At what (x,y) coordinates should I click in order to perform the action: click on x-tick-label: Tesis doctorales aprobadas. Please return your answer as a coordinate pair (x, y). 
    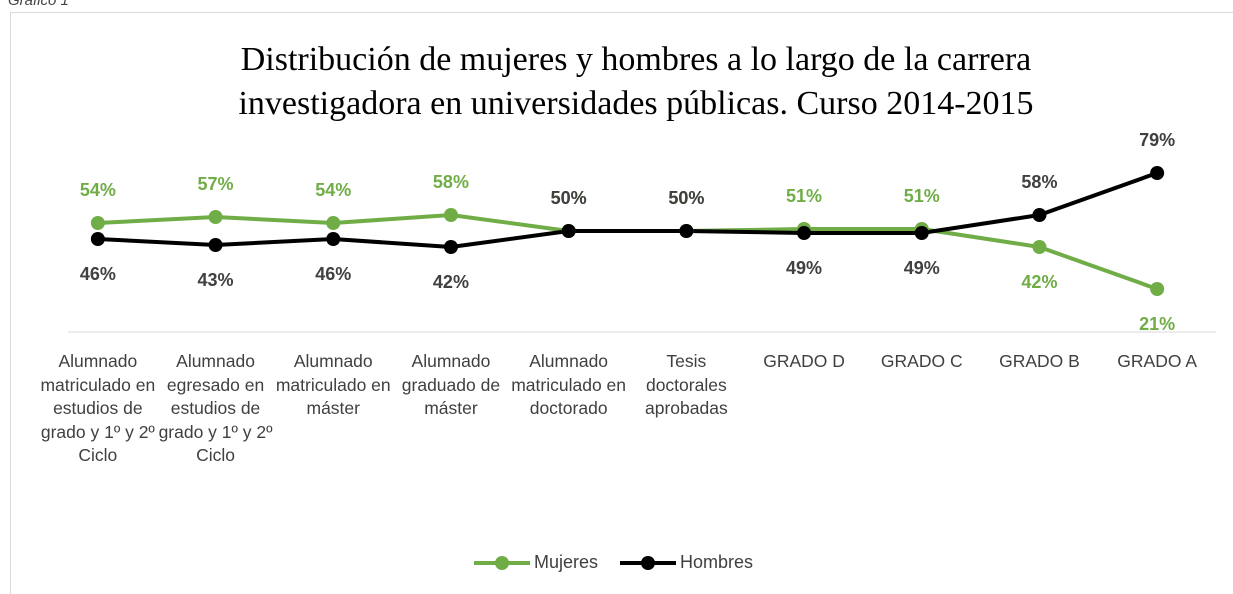
    Looking at the image, I should click on (686, 384).